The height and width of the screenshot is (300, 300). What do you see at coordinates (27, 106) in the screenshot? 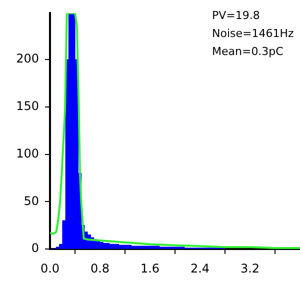
I see `y-tick-label: 150` at bounding box center [27, 106].